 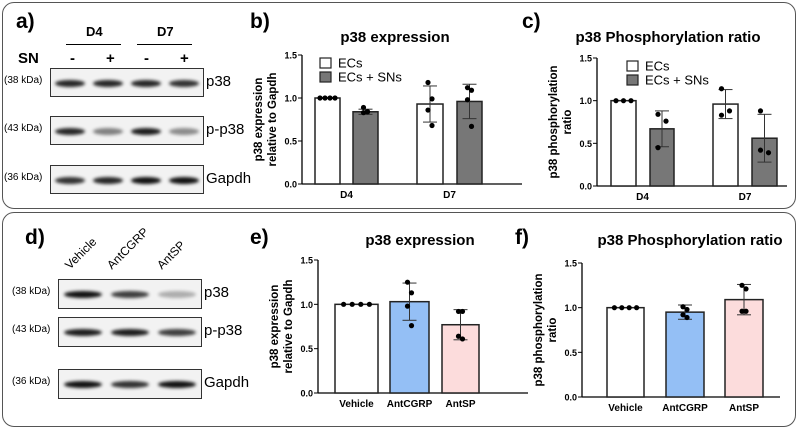 What do you see at coordinates (632, 80) in the screenshot?
I see `legend-swatch` at bounding box center [632, 80].